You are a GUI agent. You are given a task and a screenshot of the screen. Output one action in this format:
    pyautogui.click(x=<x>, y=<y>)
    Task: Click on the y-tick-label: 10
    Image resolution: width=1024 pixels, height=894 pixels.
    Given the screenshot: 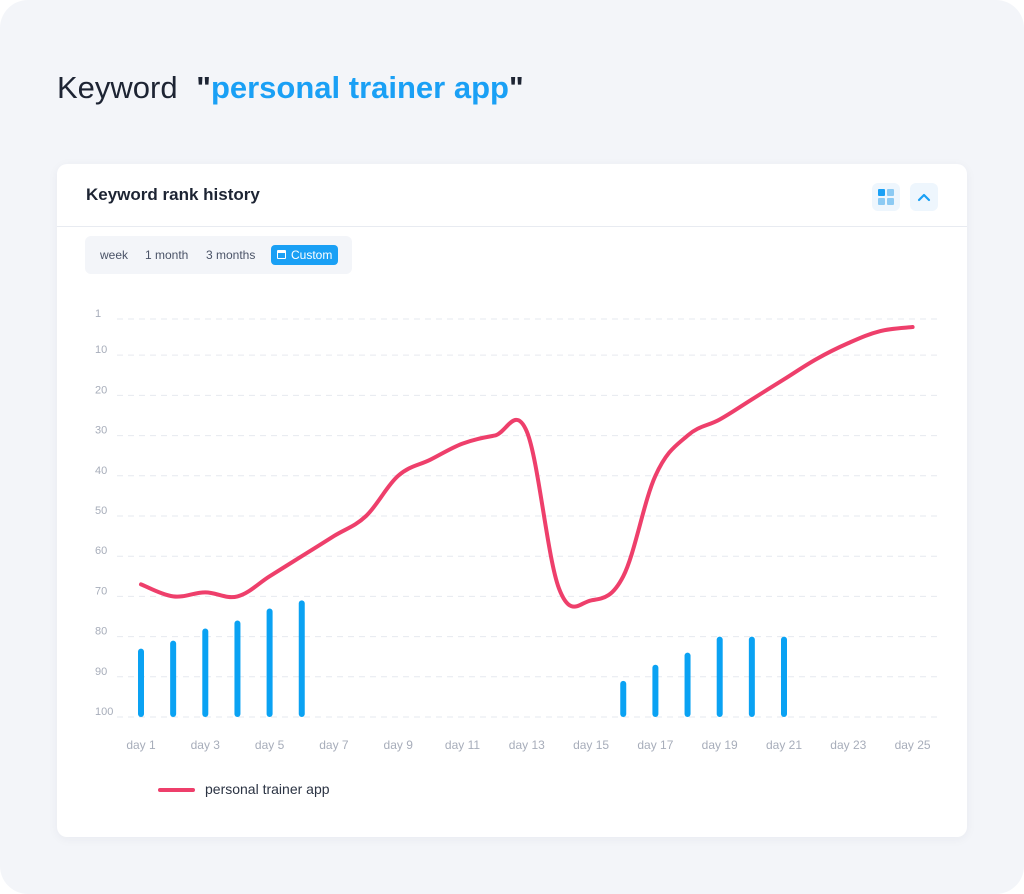 What is the action you would take?
    pyautogui.click(x=101, y=350)
    